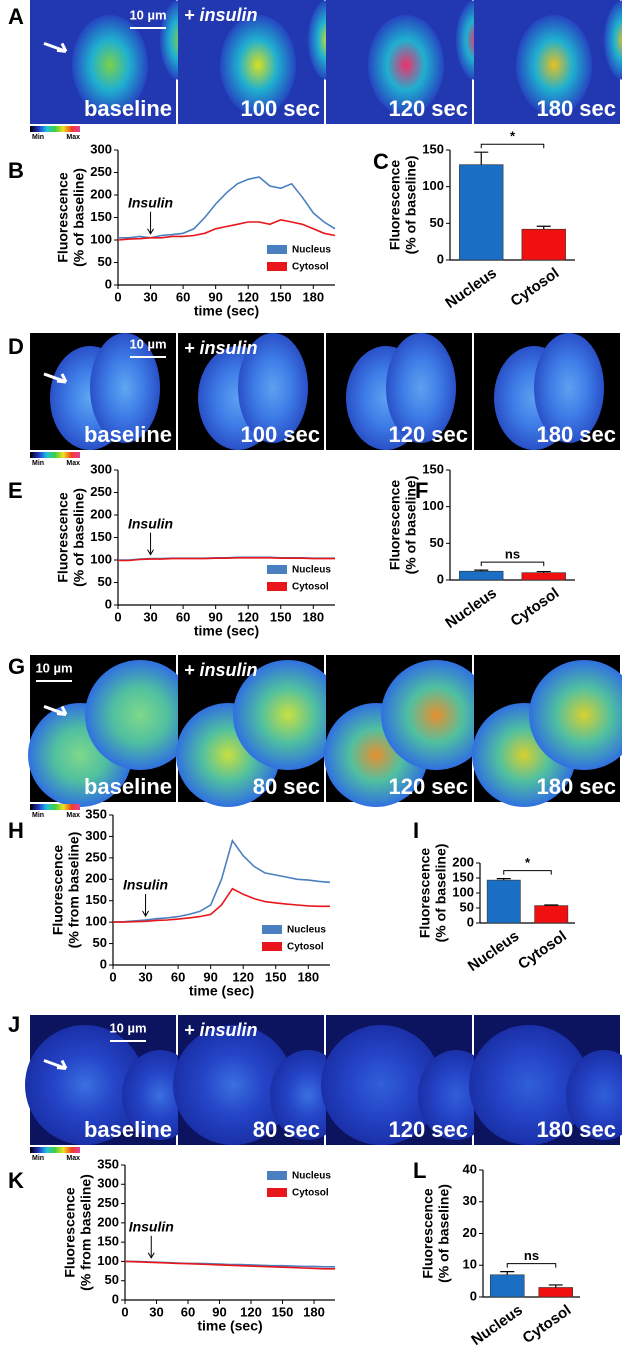 This screenshot has height=1349, width=622. Describe the element at coordinates (16, 666) in the screenshot. I see `panel-letter: G` at that location.